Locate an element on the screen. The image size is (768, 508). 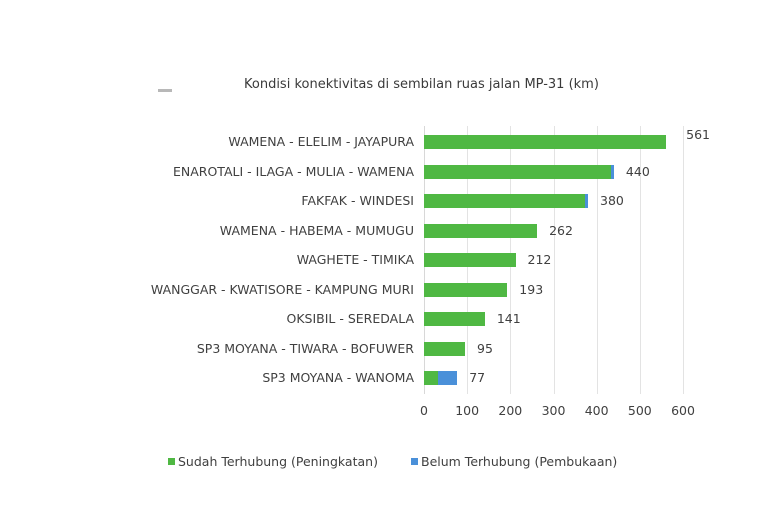
category-label: SP3 MOYANA - WANOMA is located at coordinates (338, 377).